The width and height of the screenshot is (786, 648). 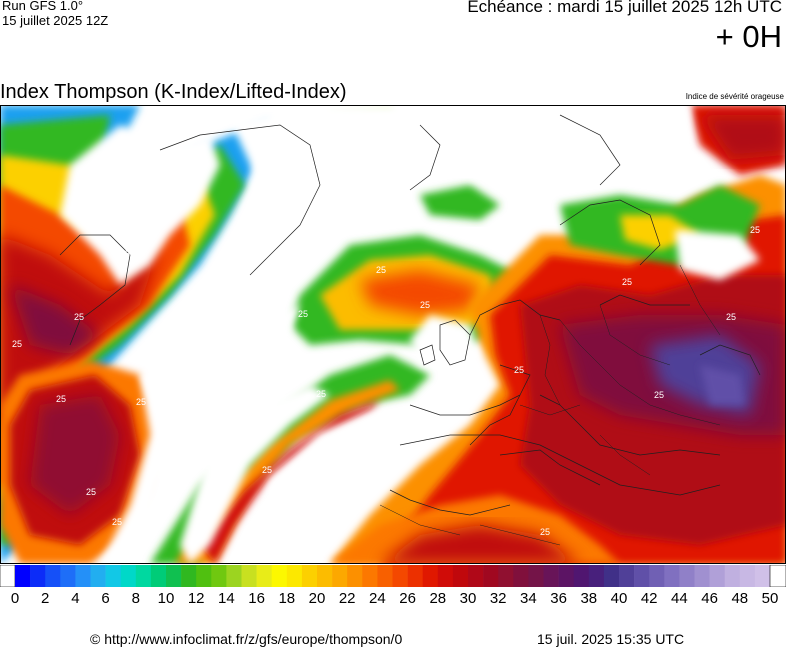 What do you see at coordinates (619, 598) in the screenshot?
I see `colorbar-tick-label: 40` at bounding box center [619, 598].